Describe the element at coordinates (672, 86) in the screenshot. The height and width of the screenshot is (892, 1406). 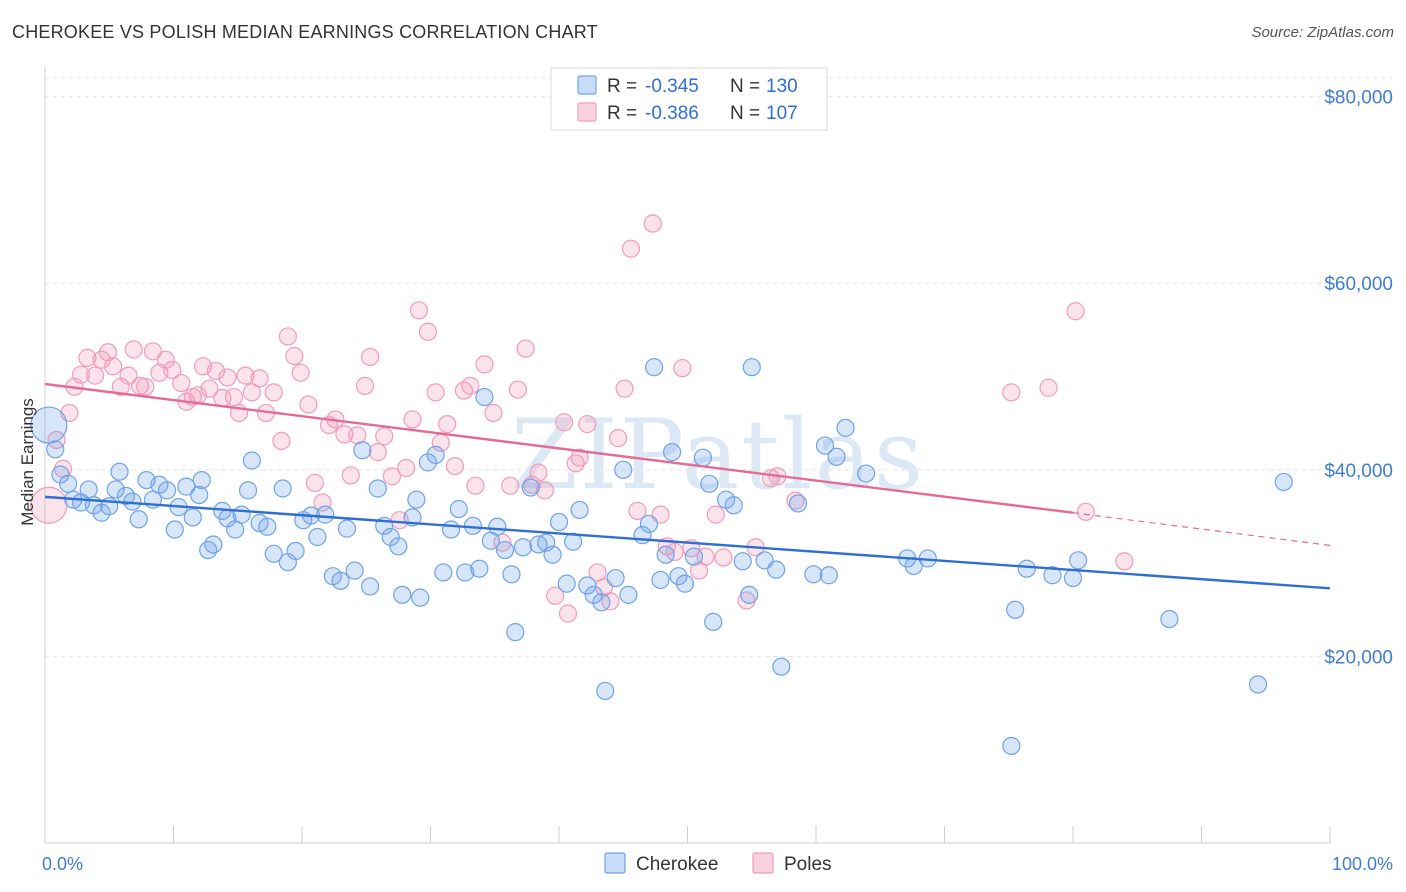
I see `cherokee-r-value: -0.345` at that location.